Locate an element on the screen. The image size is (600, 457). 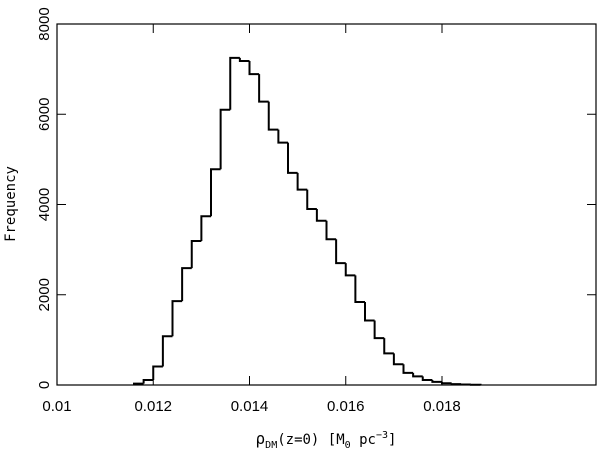
x-label-part: ρ is located at coordinates (261, 438).